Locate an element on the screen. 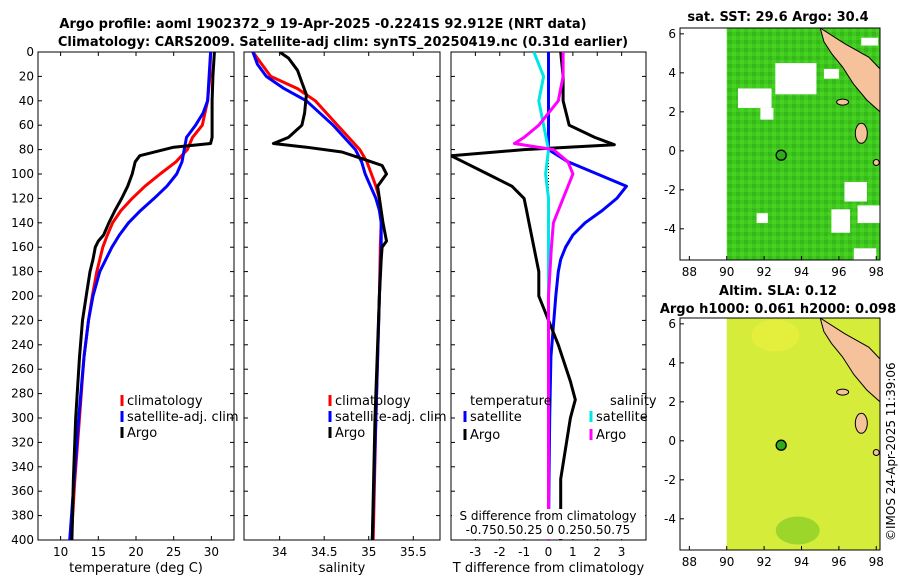 The image size is (900, 580). depth-tick-label: 100 is located at coordinates (22, 174).